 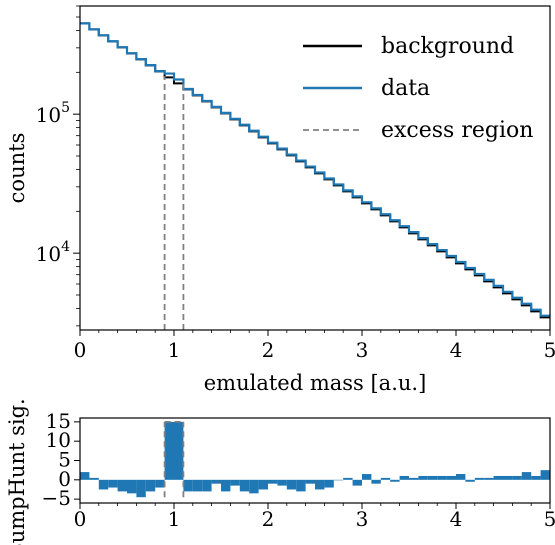 What do you see at coordinates (456, 350) in the screenshot?
I see `main-x-tick-label: 4` at bounding box center [456, 350].